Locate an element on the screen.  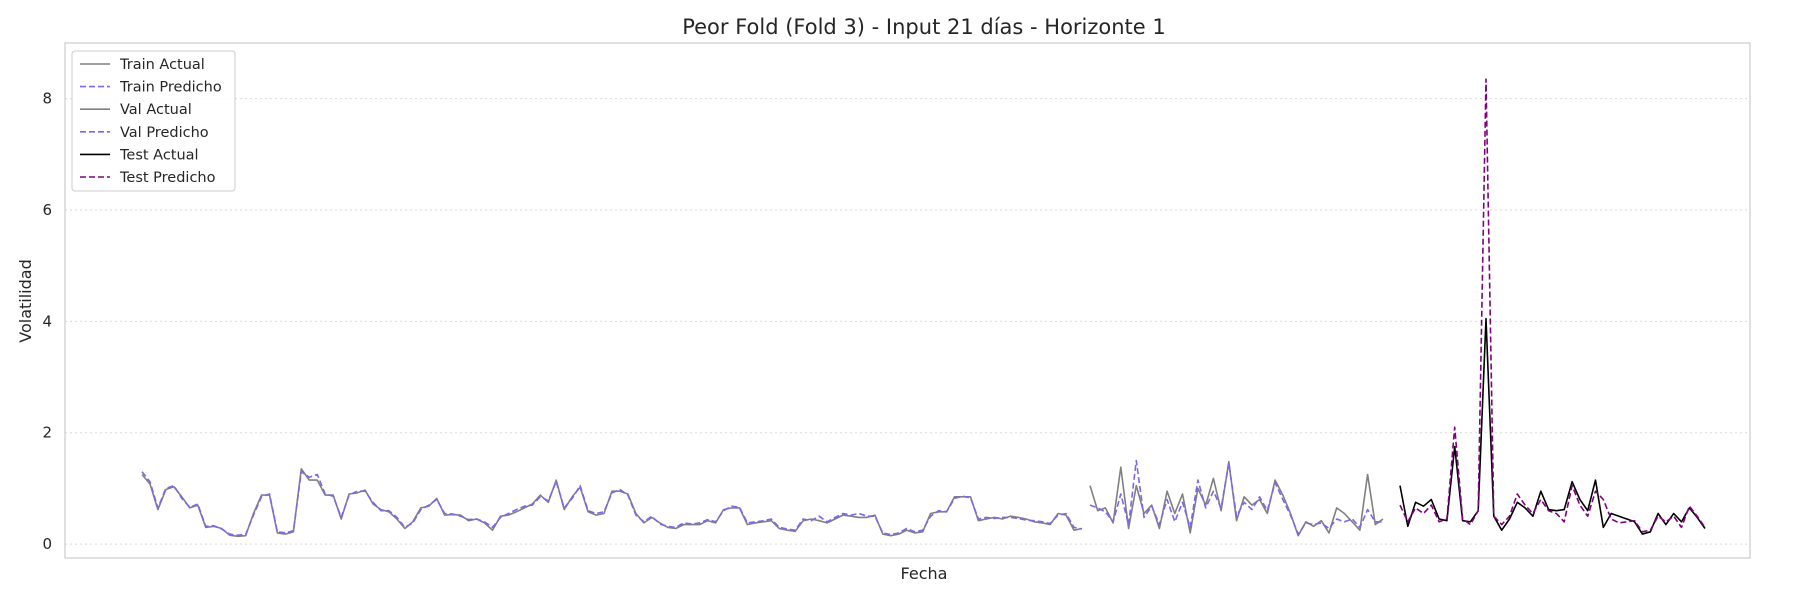
series-line-val-predicho is located at coordinates (1236, 497).